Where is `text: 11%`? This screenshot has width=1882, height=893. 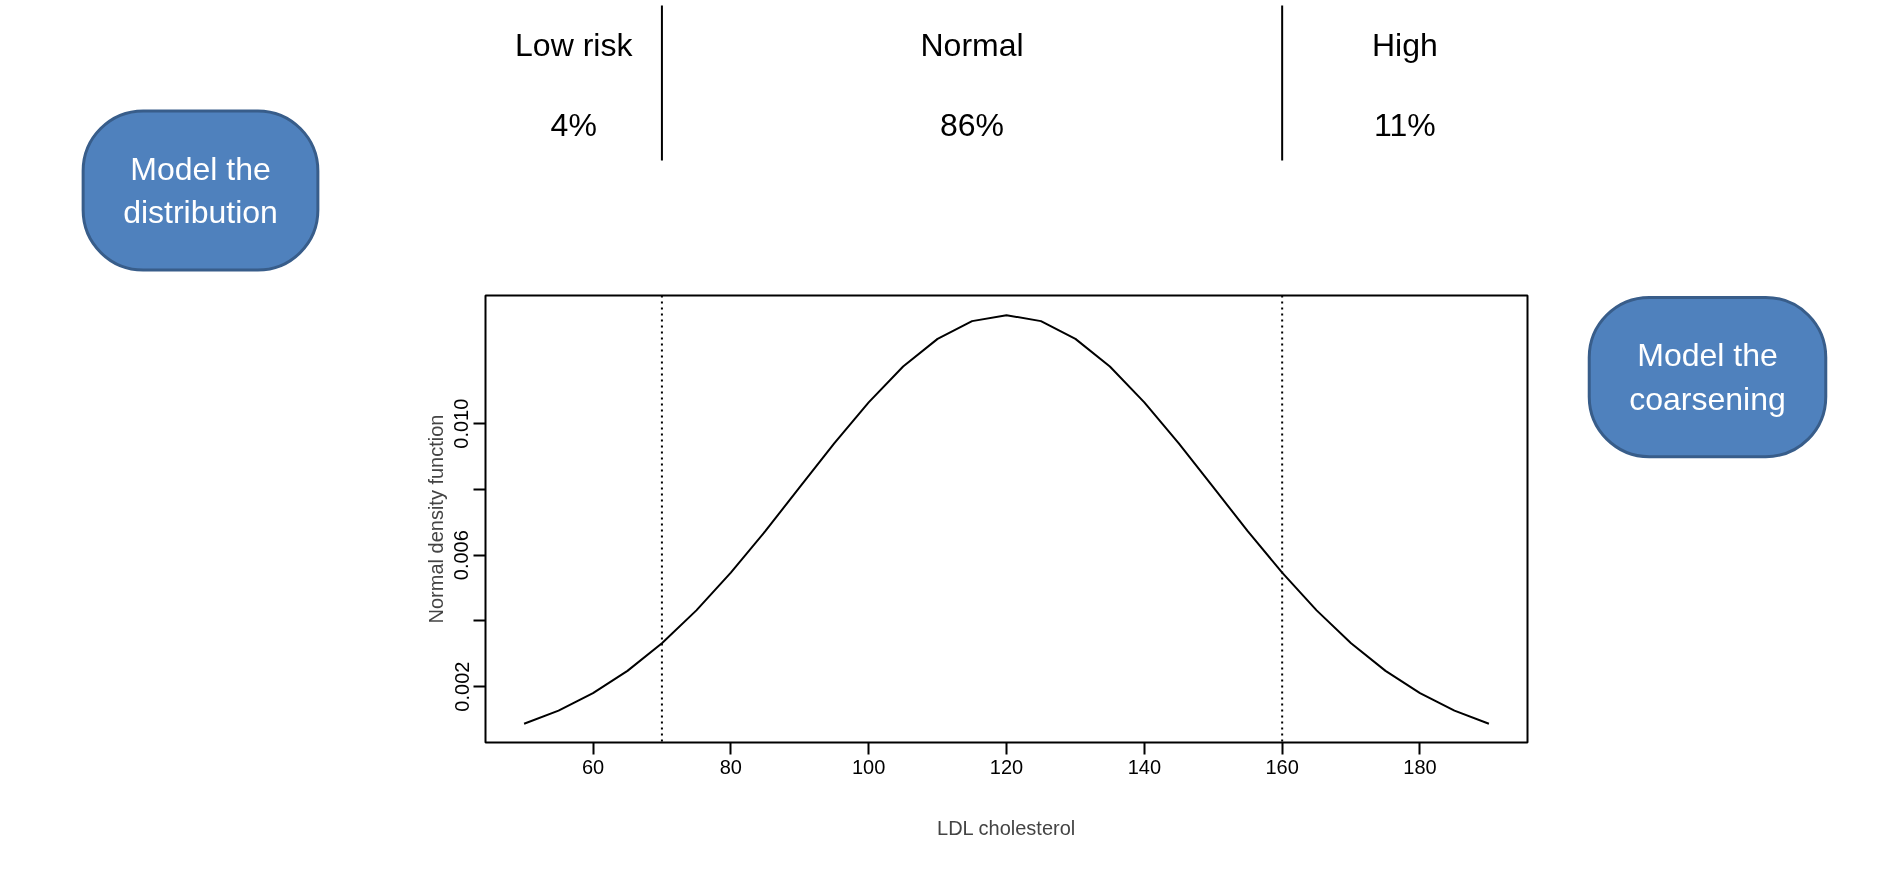 text: 11% is located at coordinates (1404, 124).